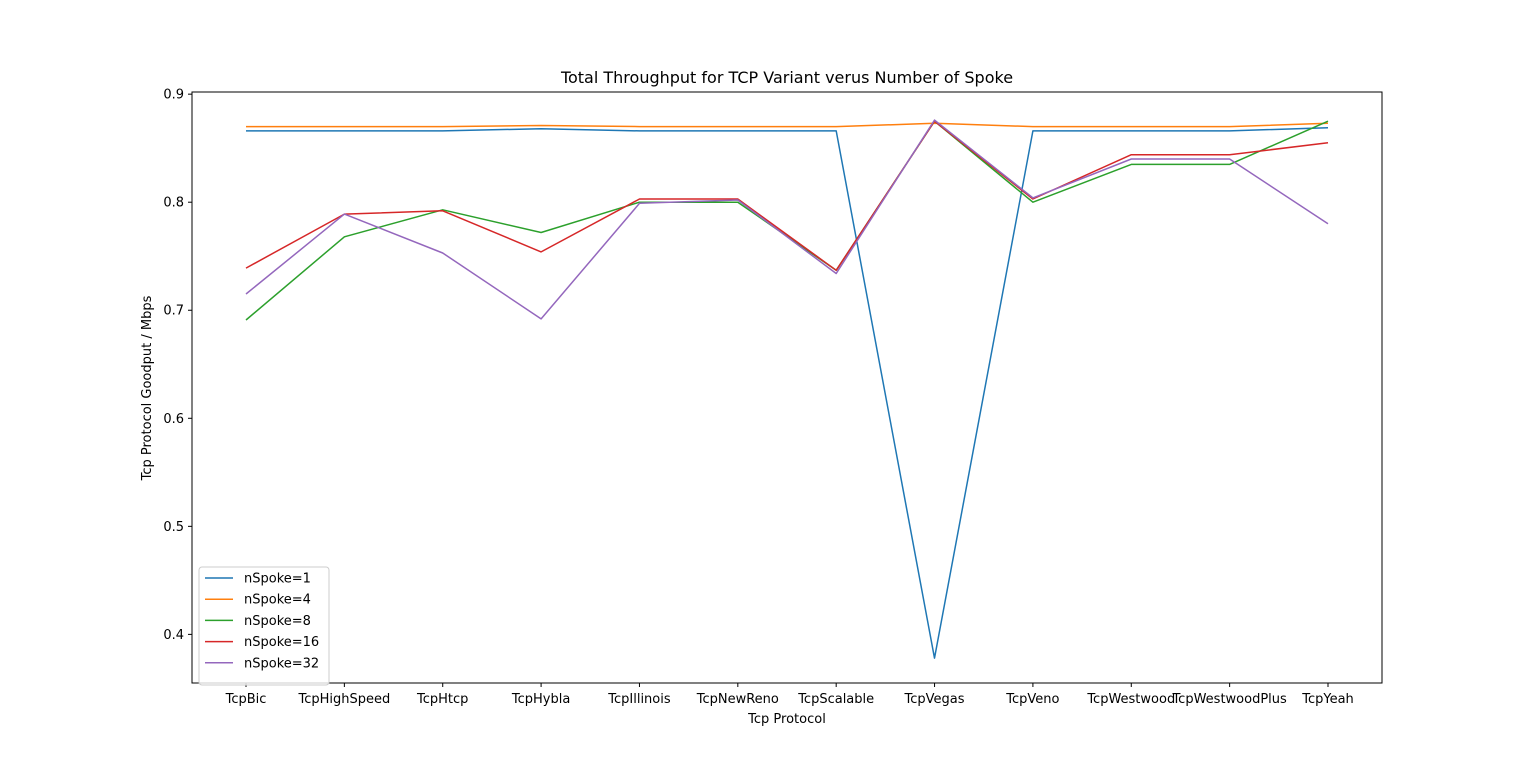 The width and height of the screenshot is (1536, 767). Describe the element at coordinates (173, 635) in the screenshot. I see `y-tick-label: 0.4` at that location.